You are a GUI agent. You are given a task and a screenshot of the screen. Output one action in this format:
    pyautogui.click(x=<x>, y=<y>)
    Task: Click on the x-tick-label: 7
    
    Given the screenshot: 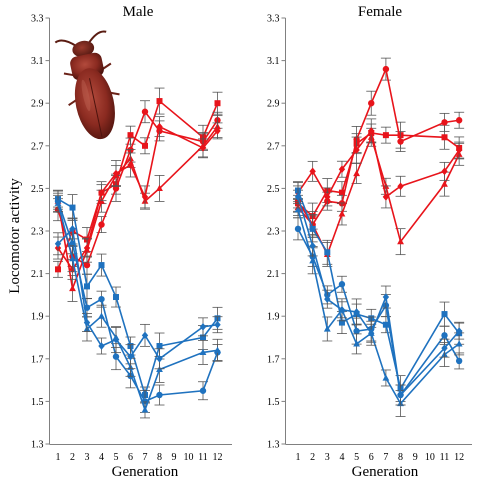 What is the action you would take?
    pyautogui.click(x=385, y=457)
    